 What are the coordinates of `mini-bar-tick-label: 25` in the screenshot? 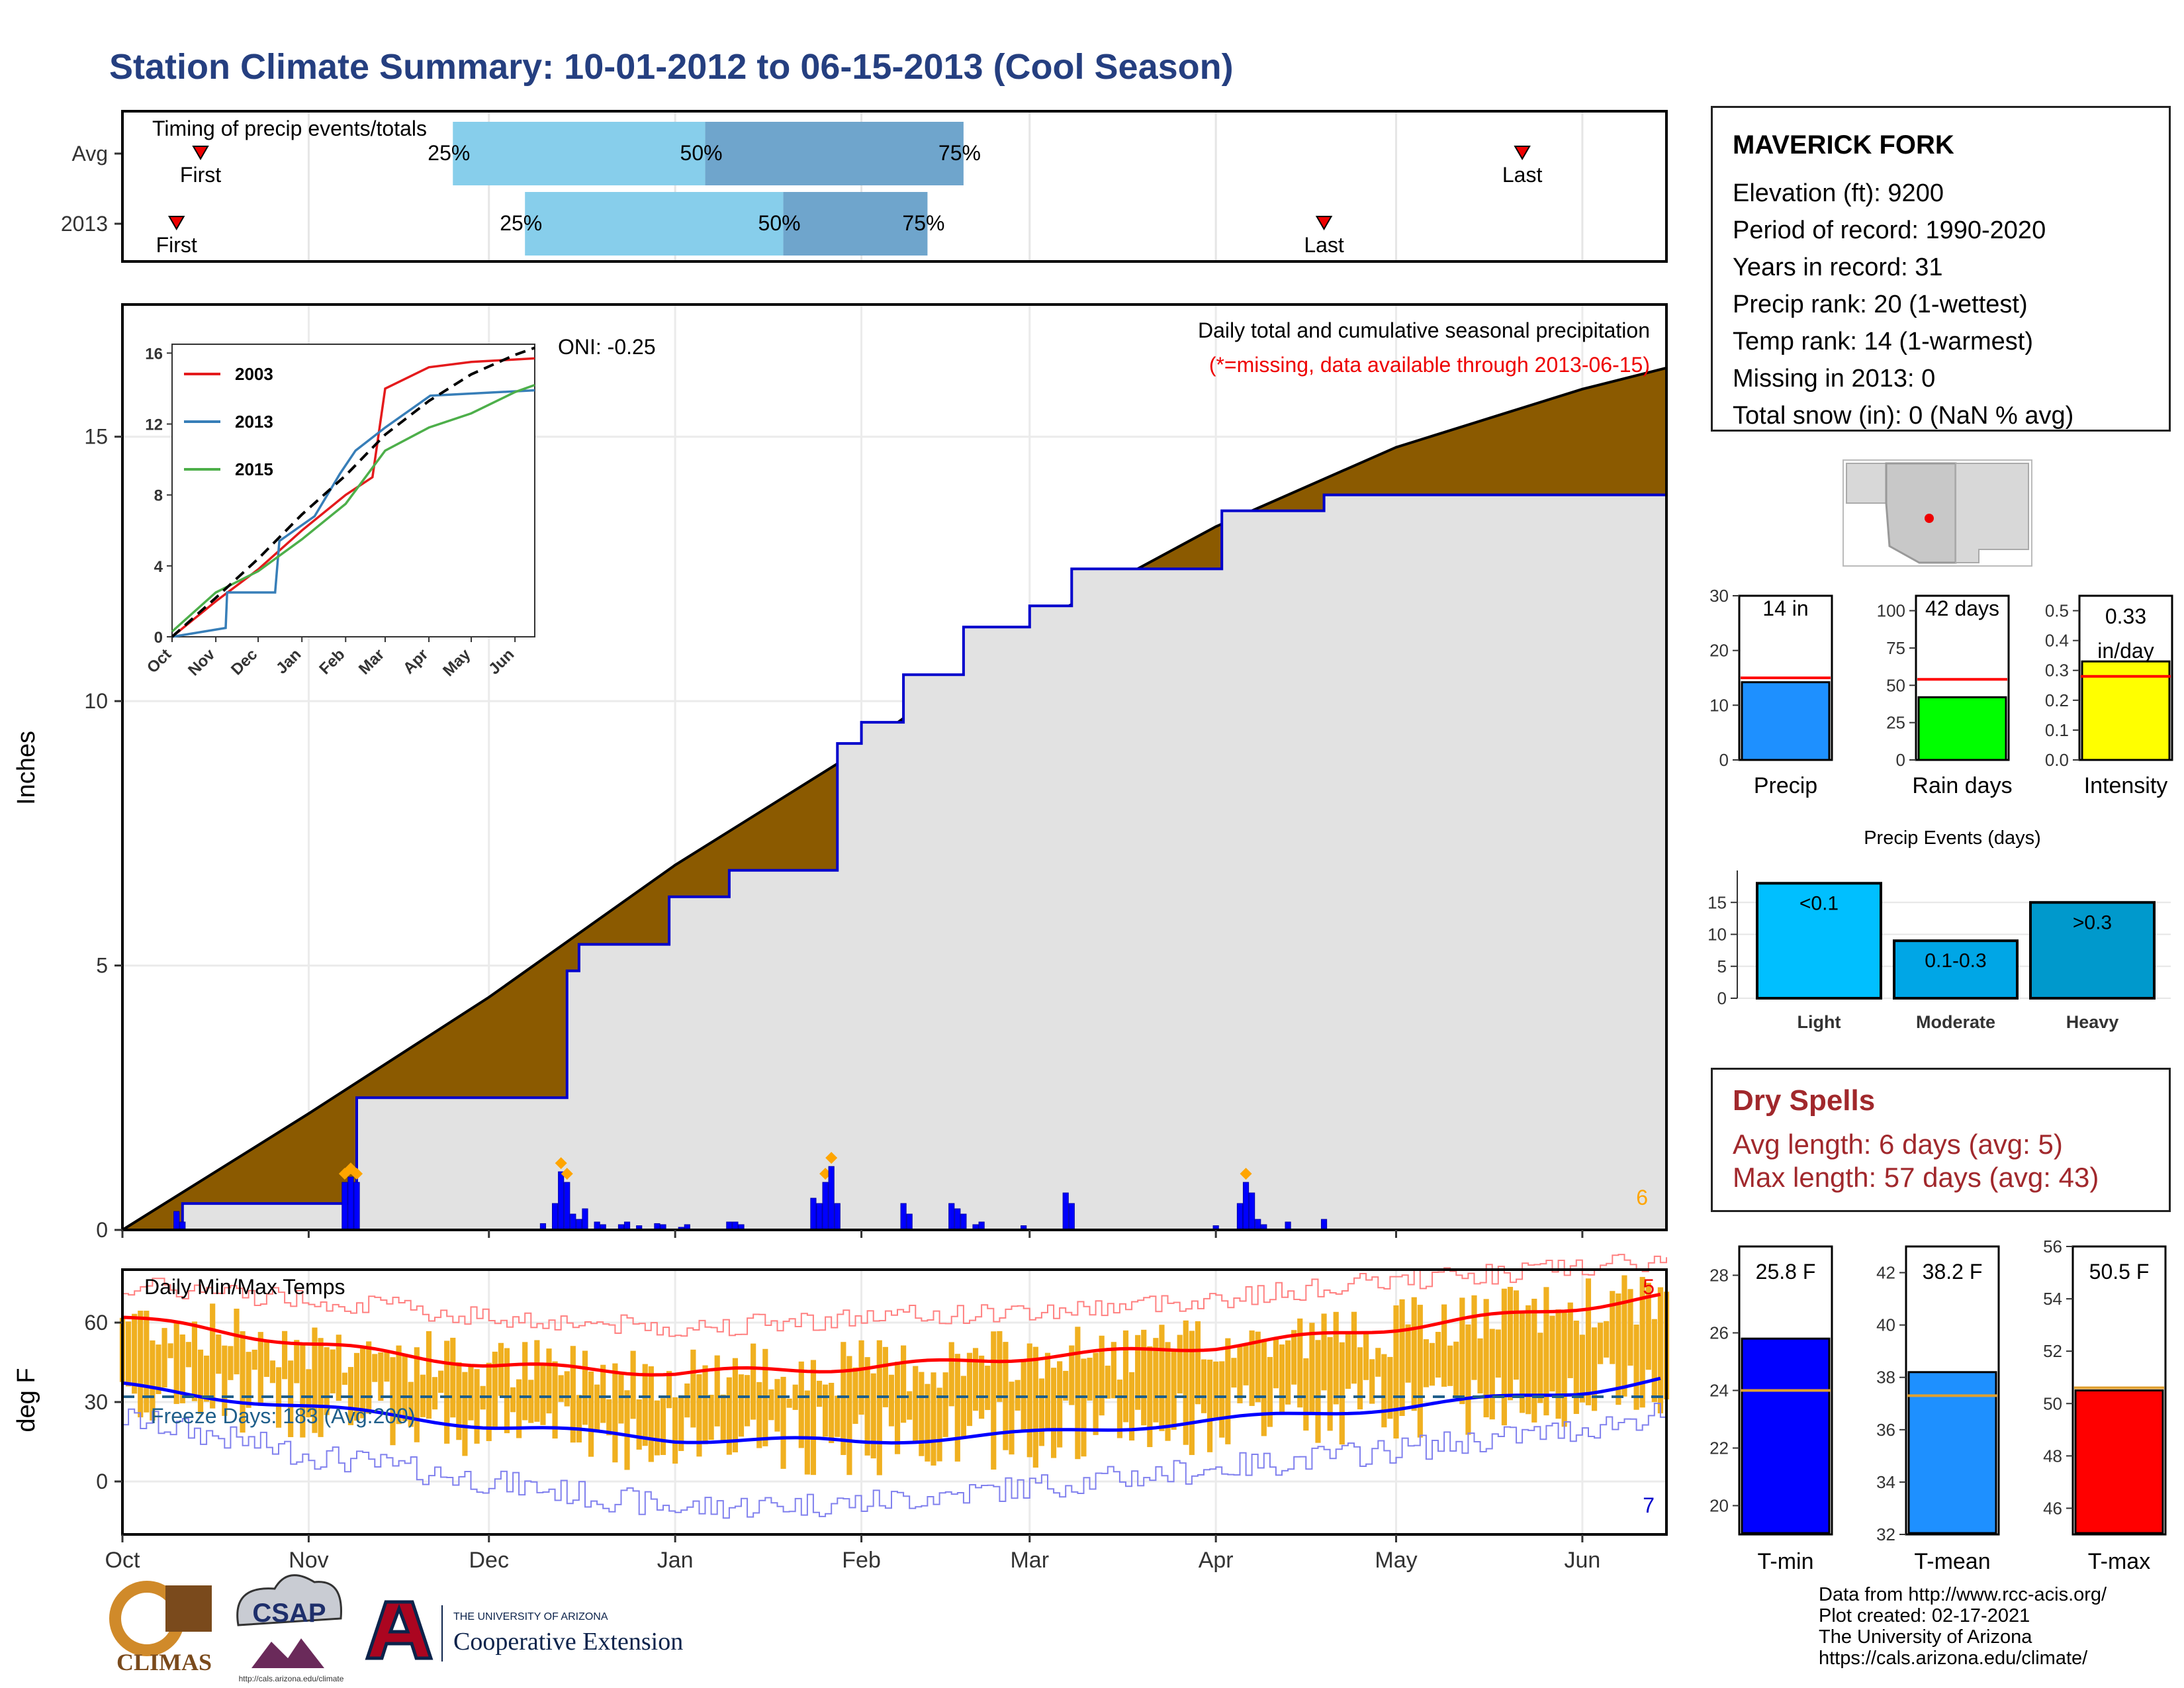 It's located at (1895, 723).